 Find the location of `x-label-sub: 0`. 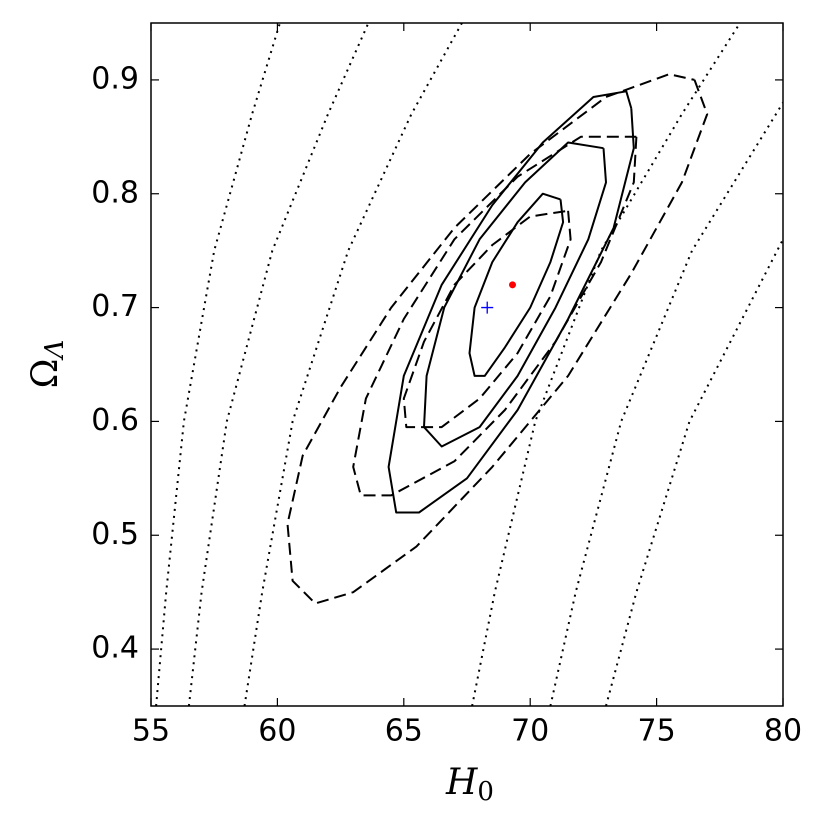

x-label-sub: 0 is located at coordinates (485, 792).